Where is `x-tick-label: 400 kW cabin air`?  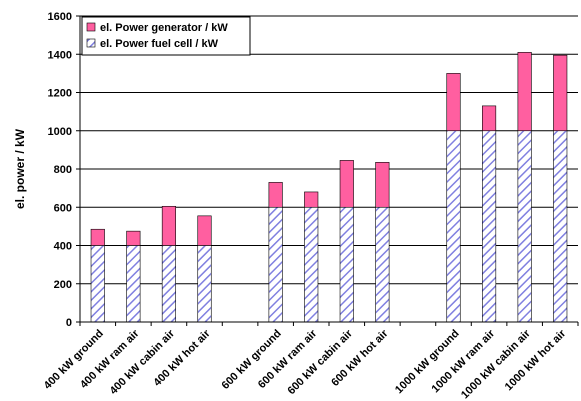
x-tick-label: 400 kW cabin air is located at coordinates (143, 362).